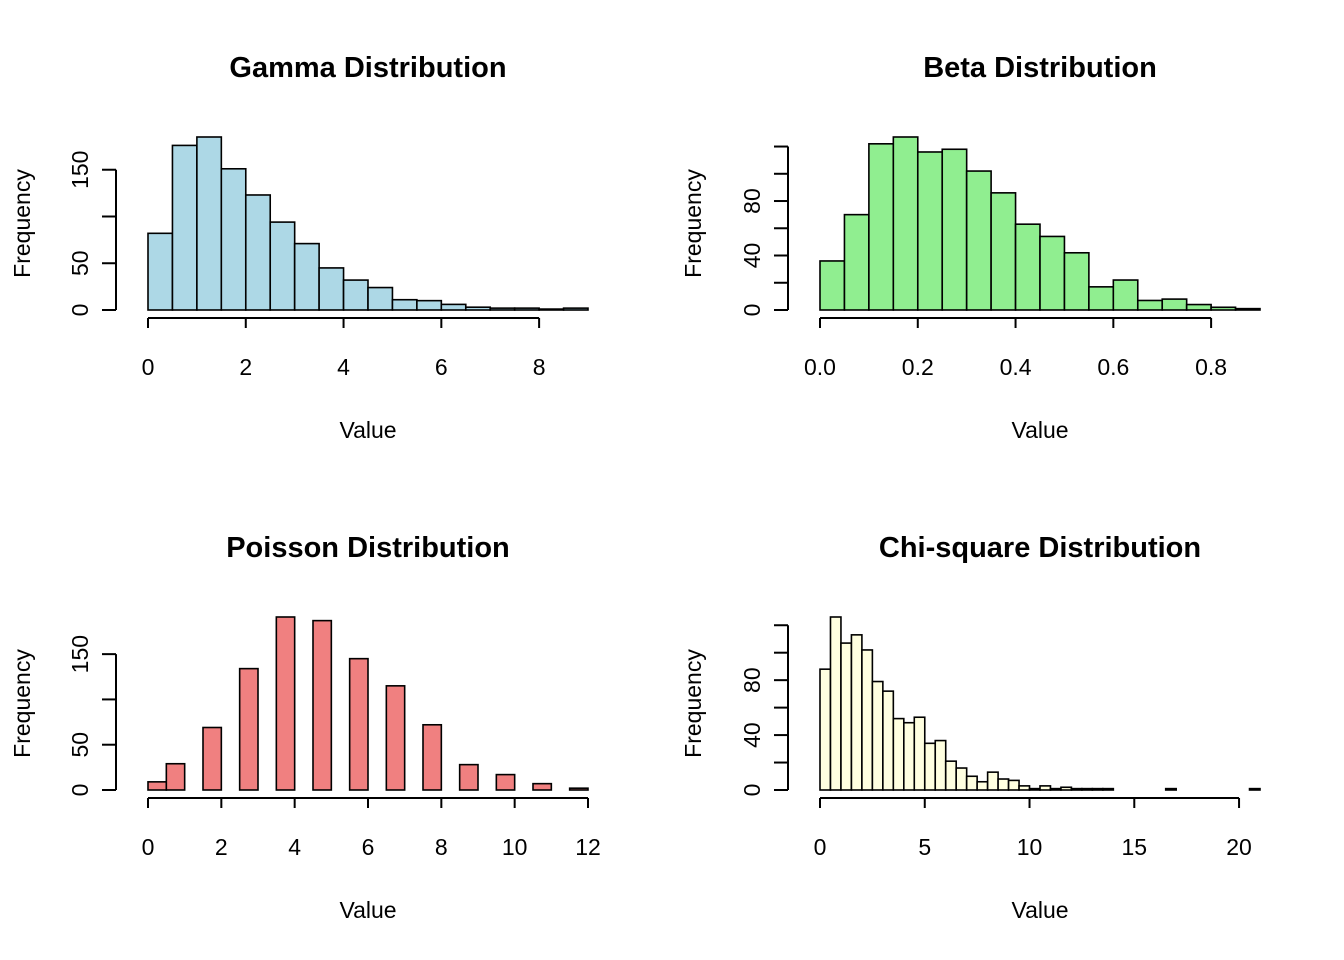  I want to click on x-tick-label: 0.4, so click(1016, 367).